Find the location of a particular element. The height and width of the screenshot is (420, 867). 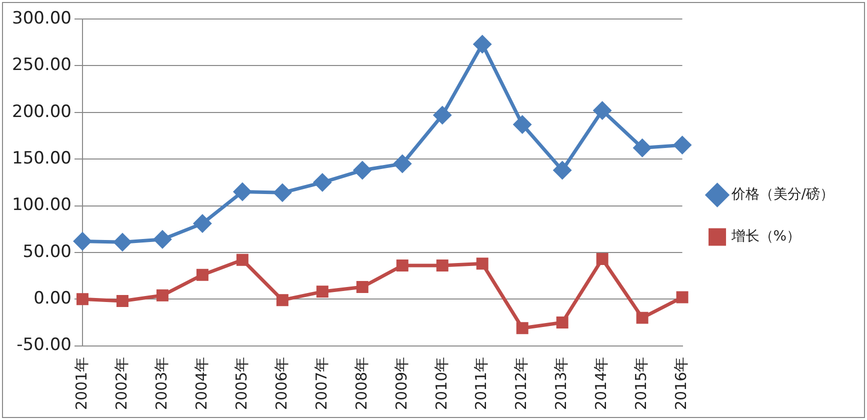

y-tick-label: 300.00 is located at coordinates (42, 18).